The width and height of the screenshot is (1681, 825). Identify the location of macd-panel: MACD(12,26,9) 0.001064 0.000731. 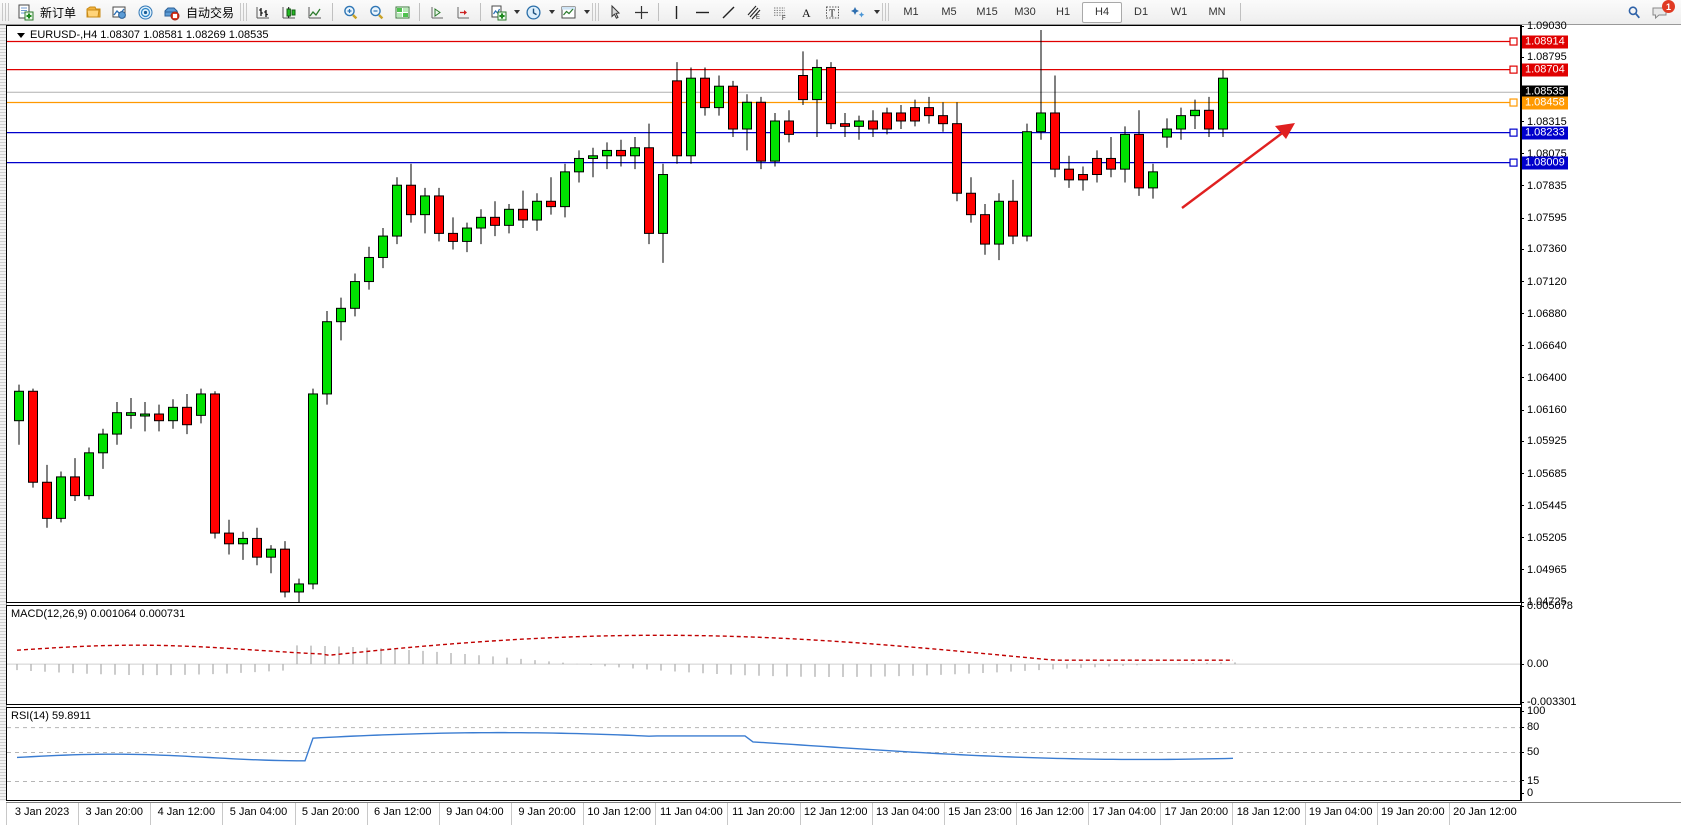
(763, 655).